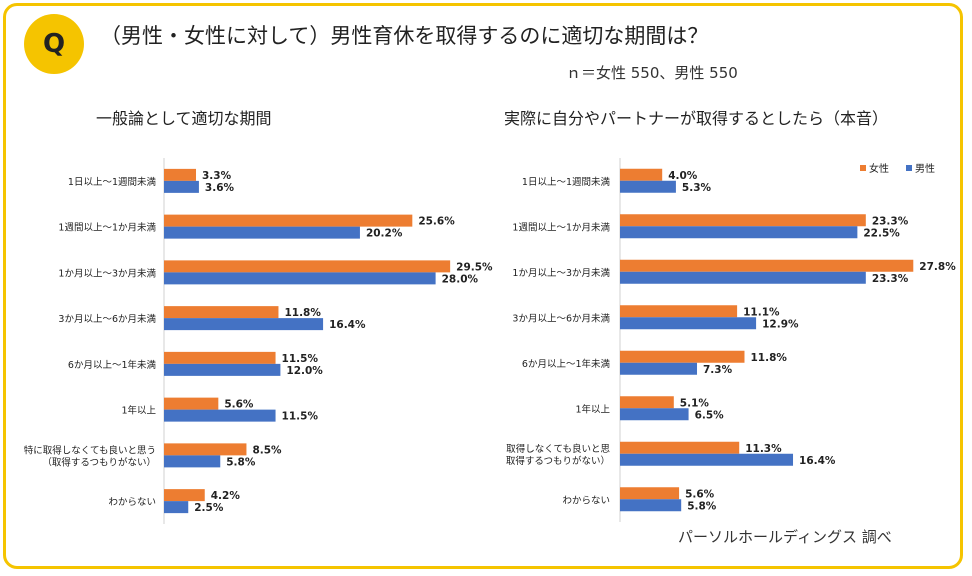  I want to click on value-label-male: 5.3%, so click(697, 188).